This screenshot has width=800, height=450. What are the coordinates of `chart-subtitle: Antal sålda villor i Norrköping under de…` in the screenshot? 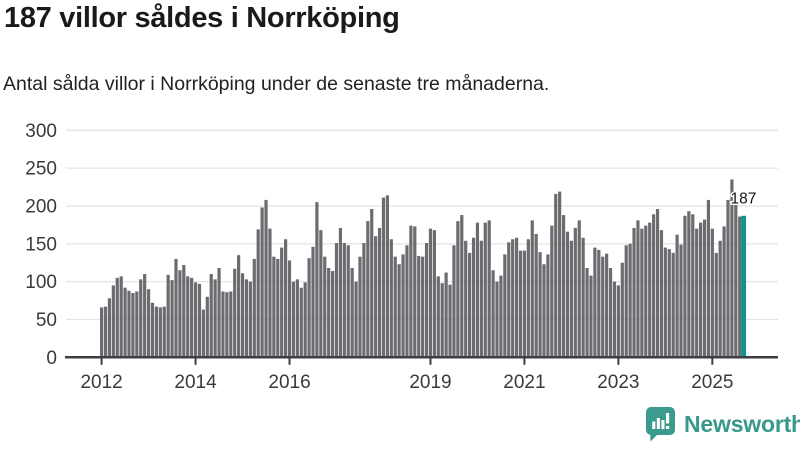 It's located at (276, 84).